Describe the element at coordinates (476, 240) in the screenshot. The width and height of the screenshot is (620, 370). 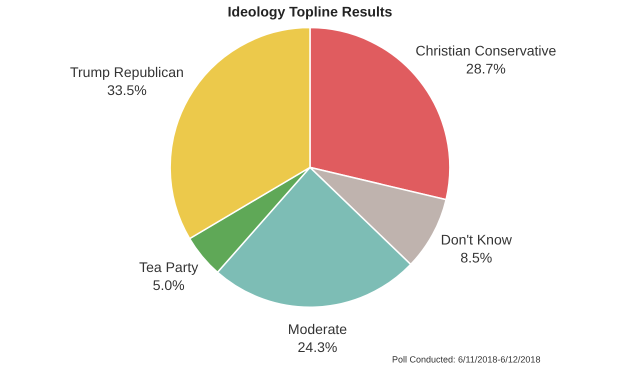
I see `slice-label: Don't Know` at that location.